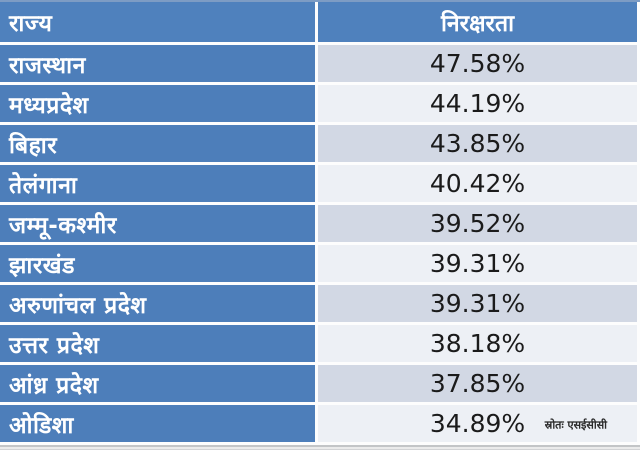  I want to click on state-name-cell: मध्यप्रदेश, so click(159, 103).